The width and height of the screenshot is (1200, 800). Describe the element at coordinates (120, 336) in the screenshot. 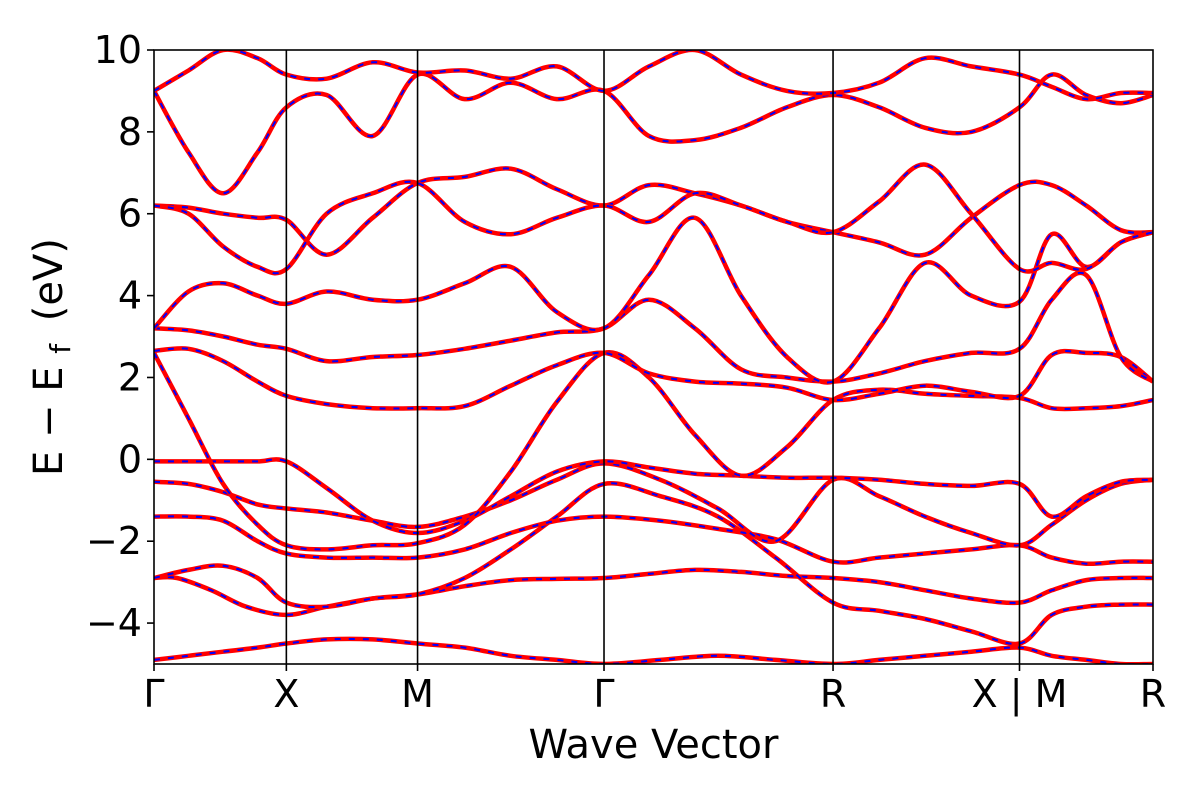

I see `y-axis-ticks: −4 −2 0 2 4 6 8 10` at that location.